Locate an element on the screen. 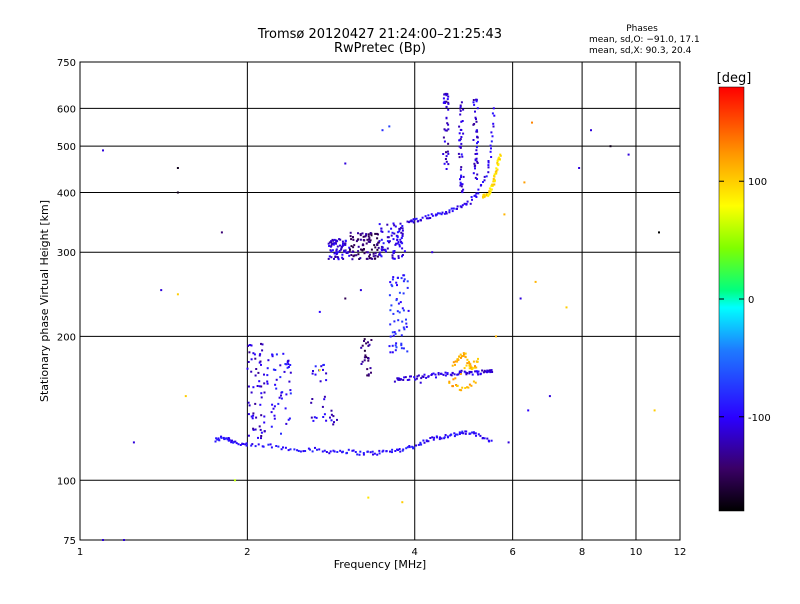  x-tick-label: 1 is located at coordinates (80, 552).